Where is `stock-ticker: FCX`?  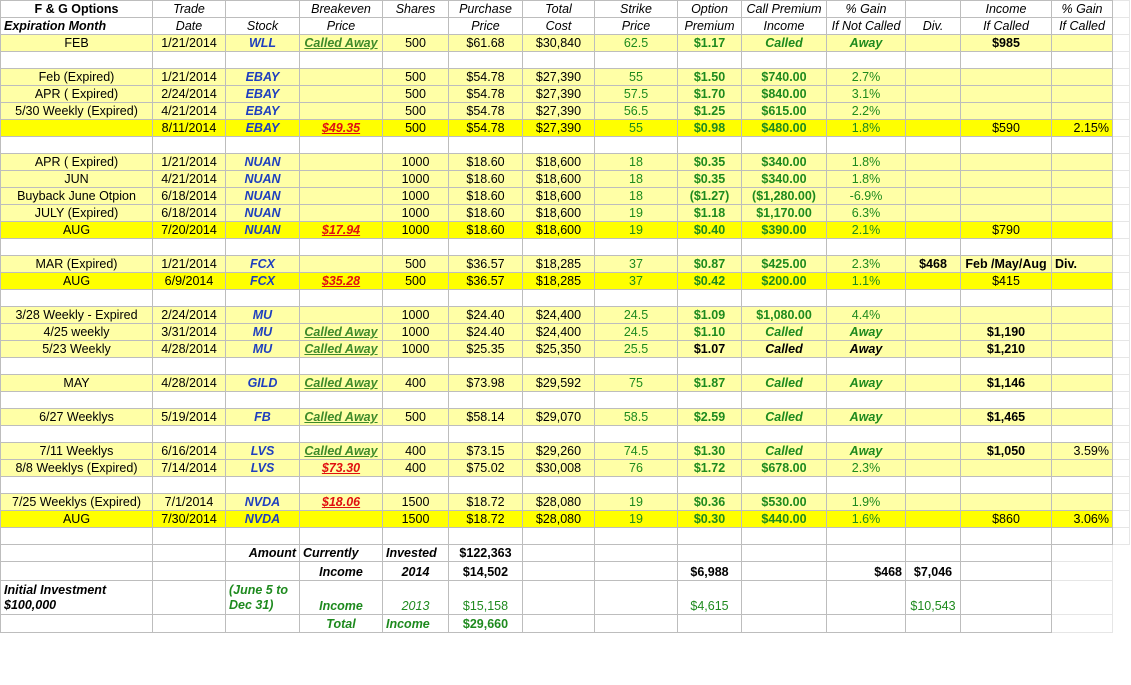 stock-ticker: FCX is located at coordinates (262, 264).